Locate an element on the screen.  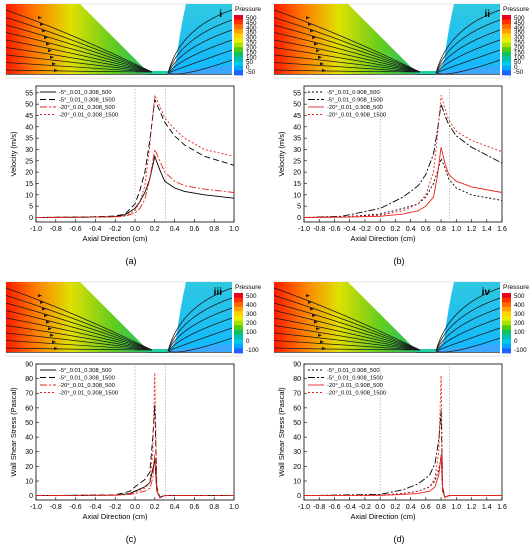
pressure-legend: Pressure 500 400 300 200 100 0 -100 is located at coordinates (515, 319).